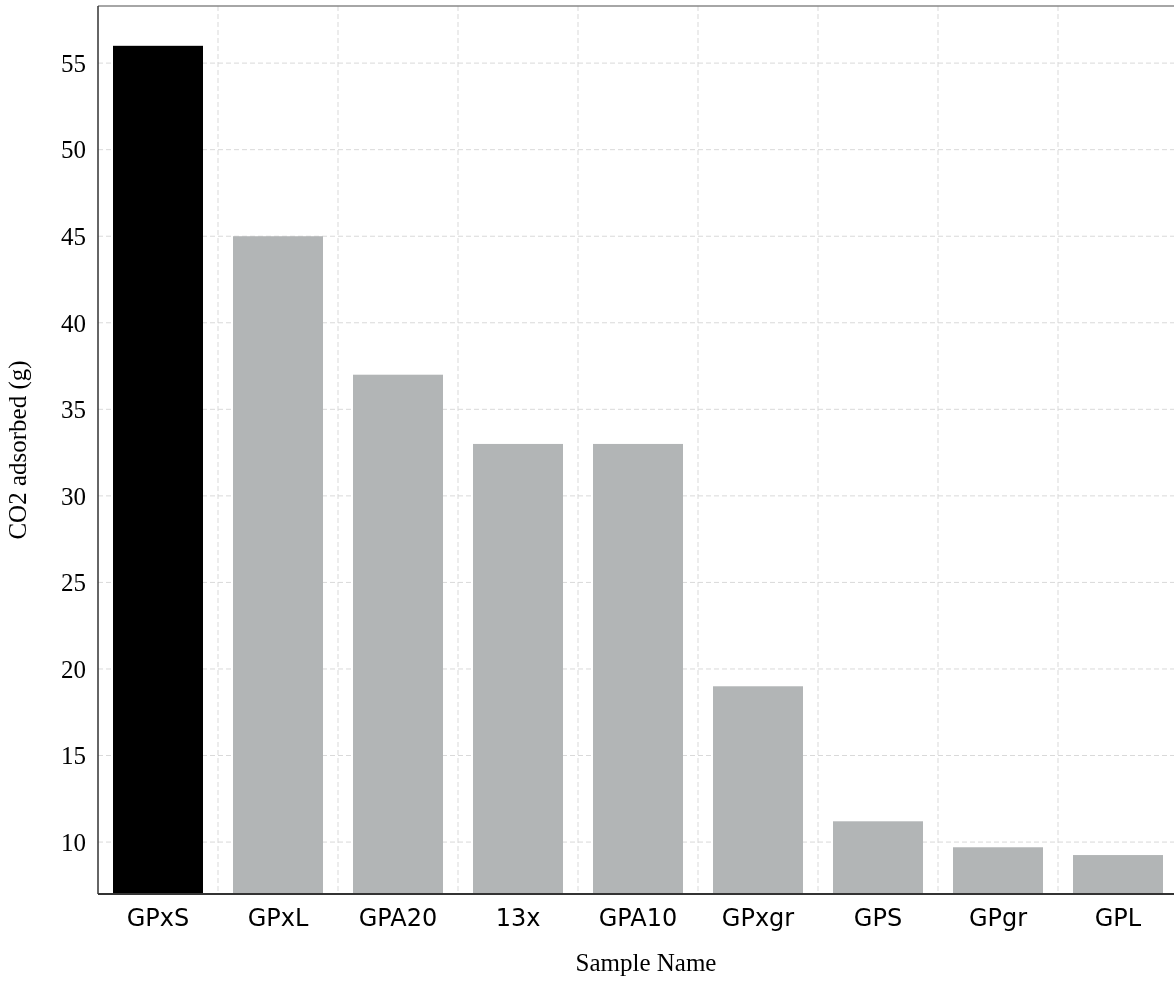  I want to click on x-tick-label: GPL, so click(1118, 918).